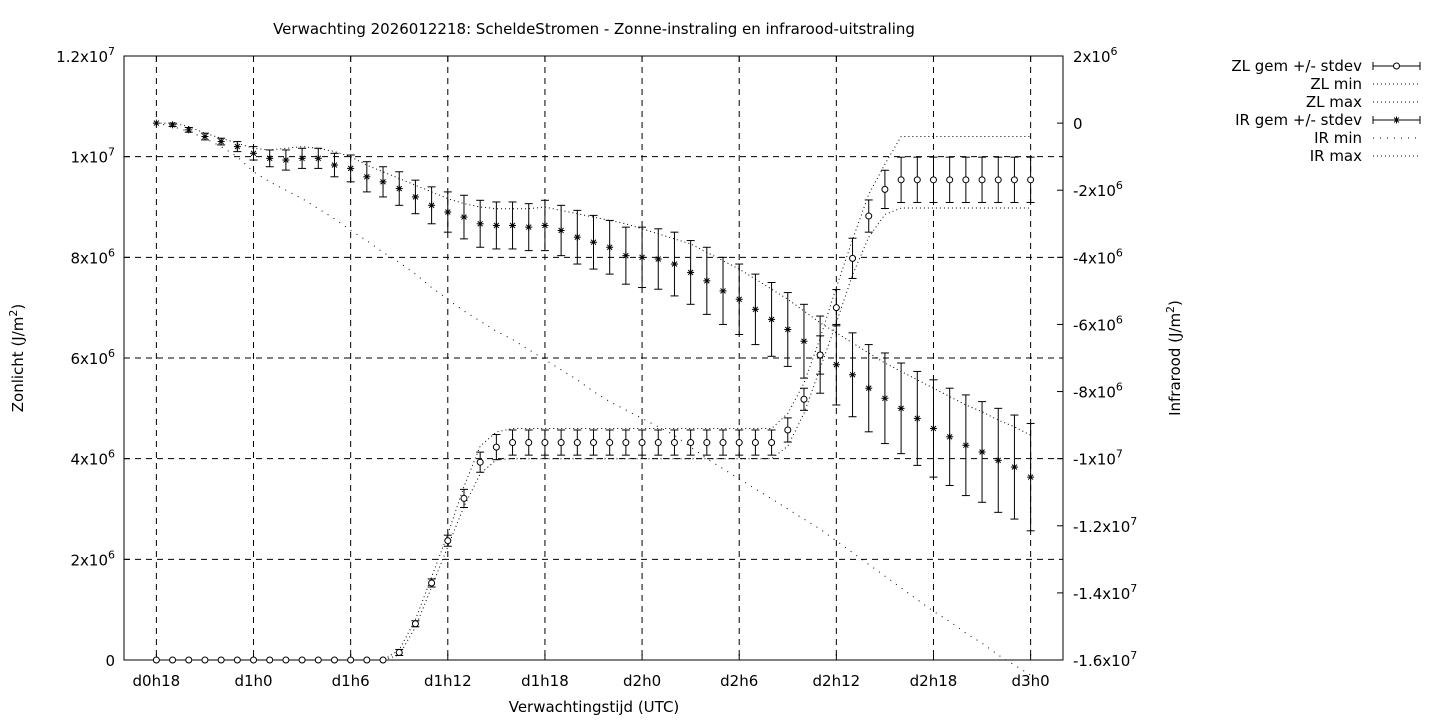 The width and height of the screenshot is (1440, 720). What do you see at coordinates (92, 458) in the screenshot?
I see `y-left-tick-label: 4x10⁶` at bounding box center [92, 458].